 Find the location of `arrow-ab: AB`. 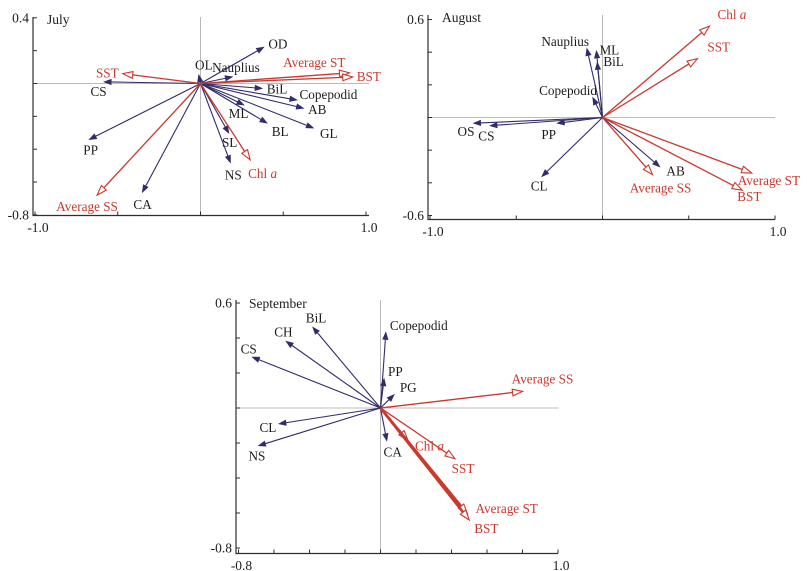

arrow-ab: AB is located at coordinates (263, 99).